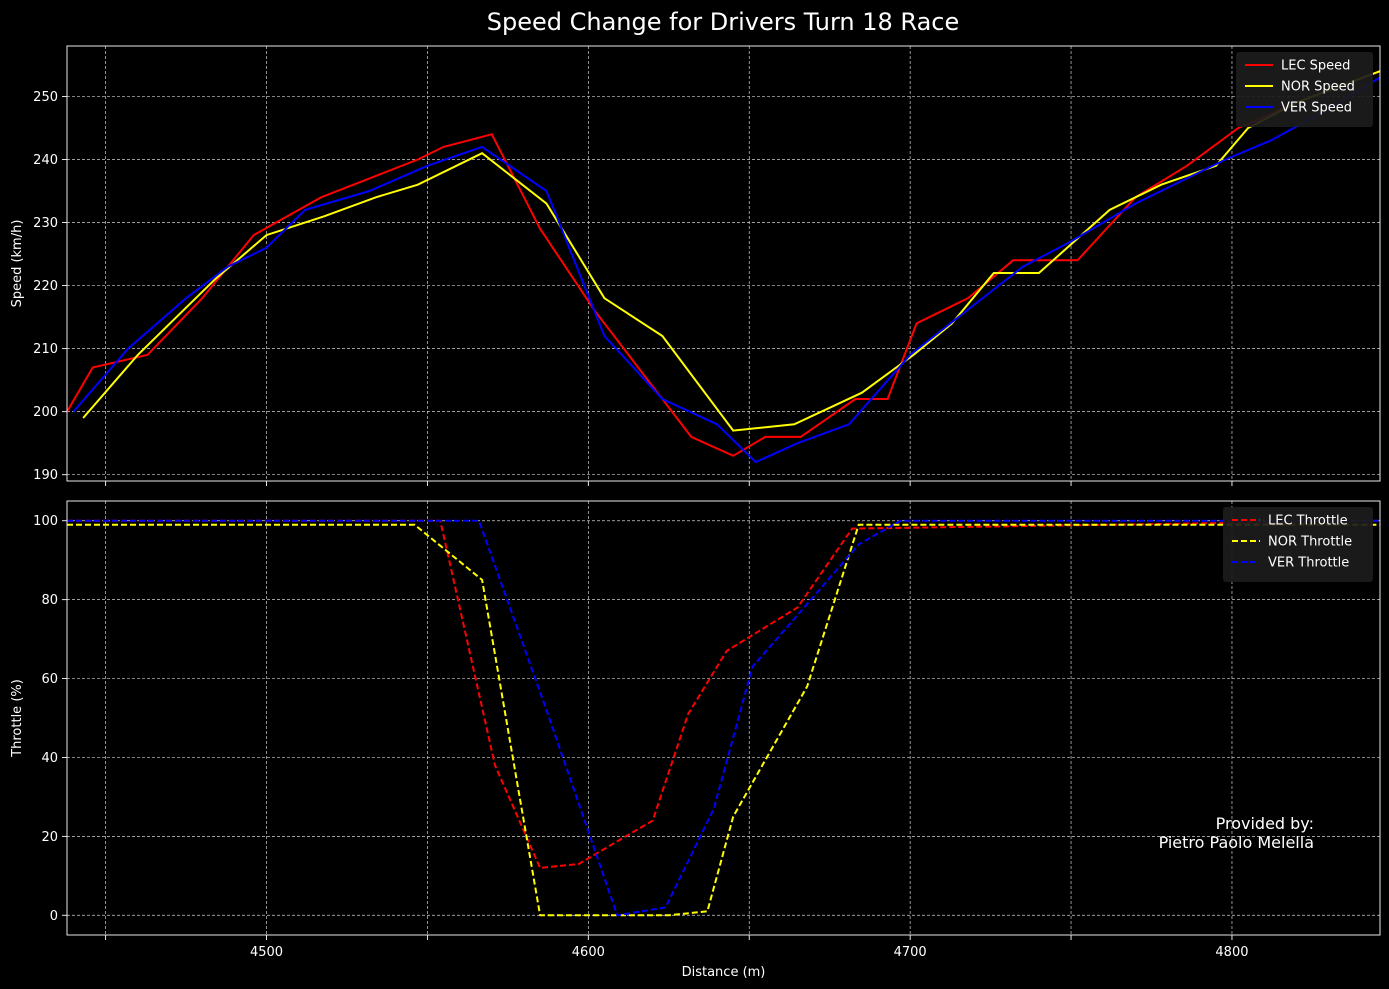 The width and height of the screenshot is (1389, 989). What do you see at coordinates (1236, 842) in the screenshot?
I see `credit-line-2: Pietro Paolo Melella` at bounding box center [1236, 842].